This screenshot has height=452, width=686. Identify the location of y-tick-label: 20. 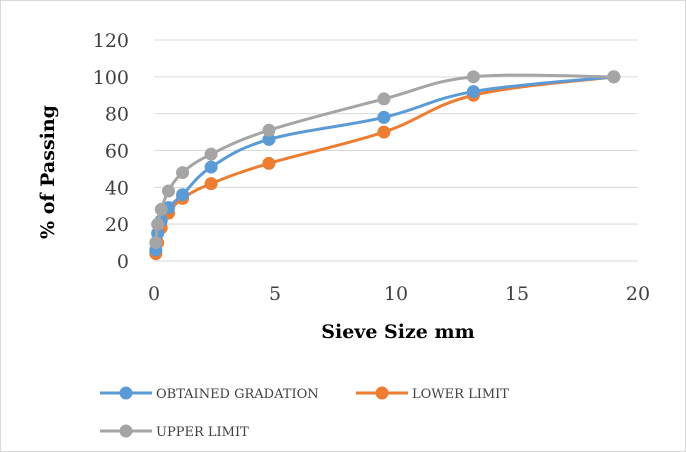
(117, 225).